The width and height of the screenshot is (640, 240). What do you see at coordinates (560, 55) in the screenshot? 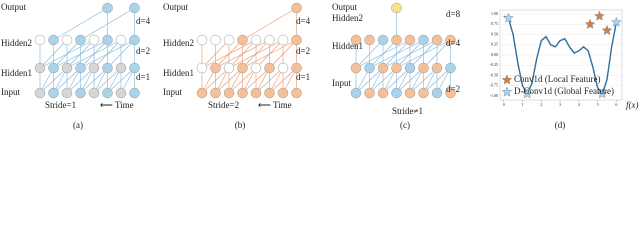
I see `curve` at bounding box center [560, 55].